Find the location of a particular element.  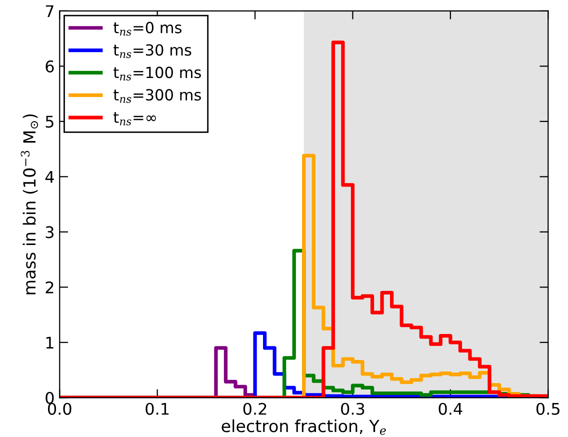

y-tick-label: 2 is located at coordinates (50, 287).